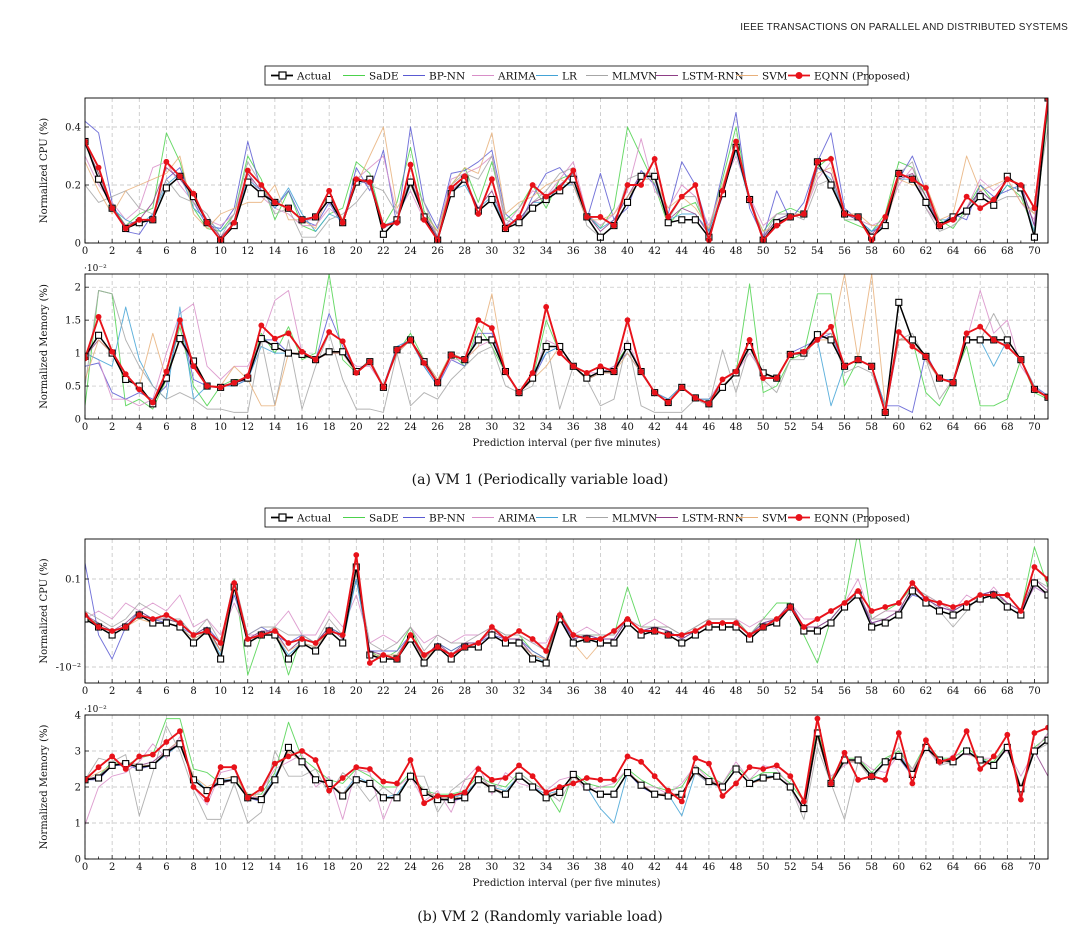  I want to click on grid, so click(566, 787).